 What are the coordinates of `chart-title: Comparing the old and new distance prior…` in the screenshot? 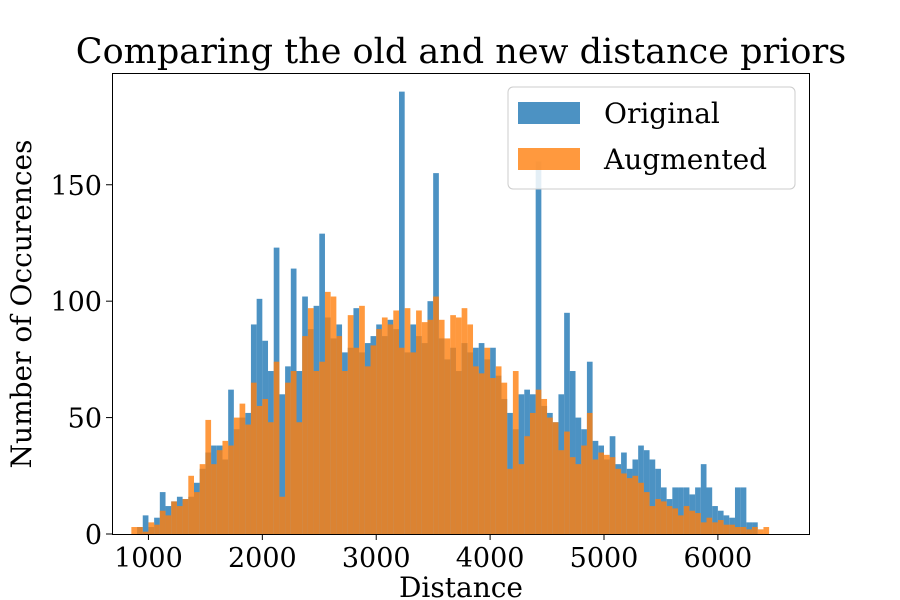 It's located at (461, 52).